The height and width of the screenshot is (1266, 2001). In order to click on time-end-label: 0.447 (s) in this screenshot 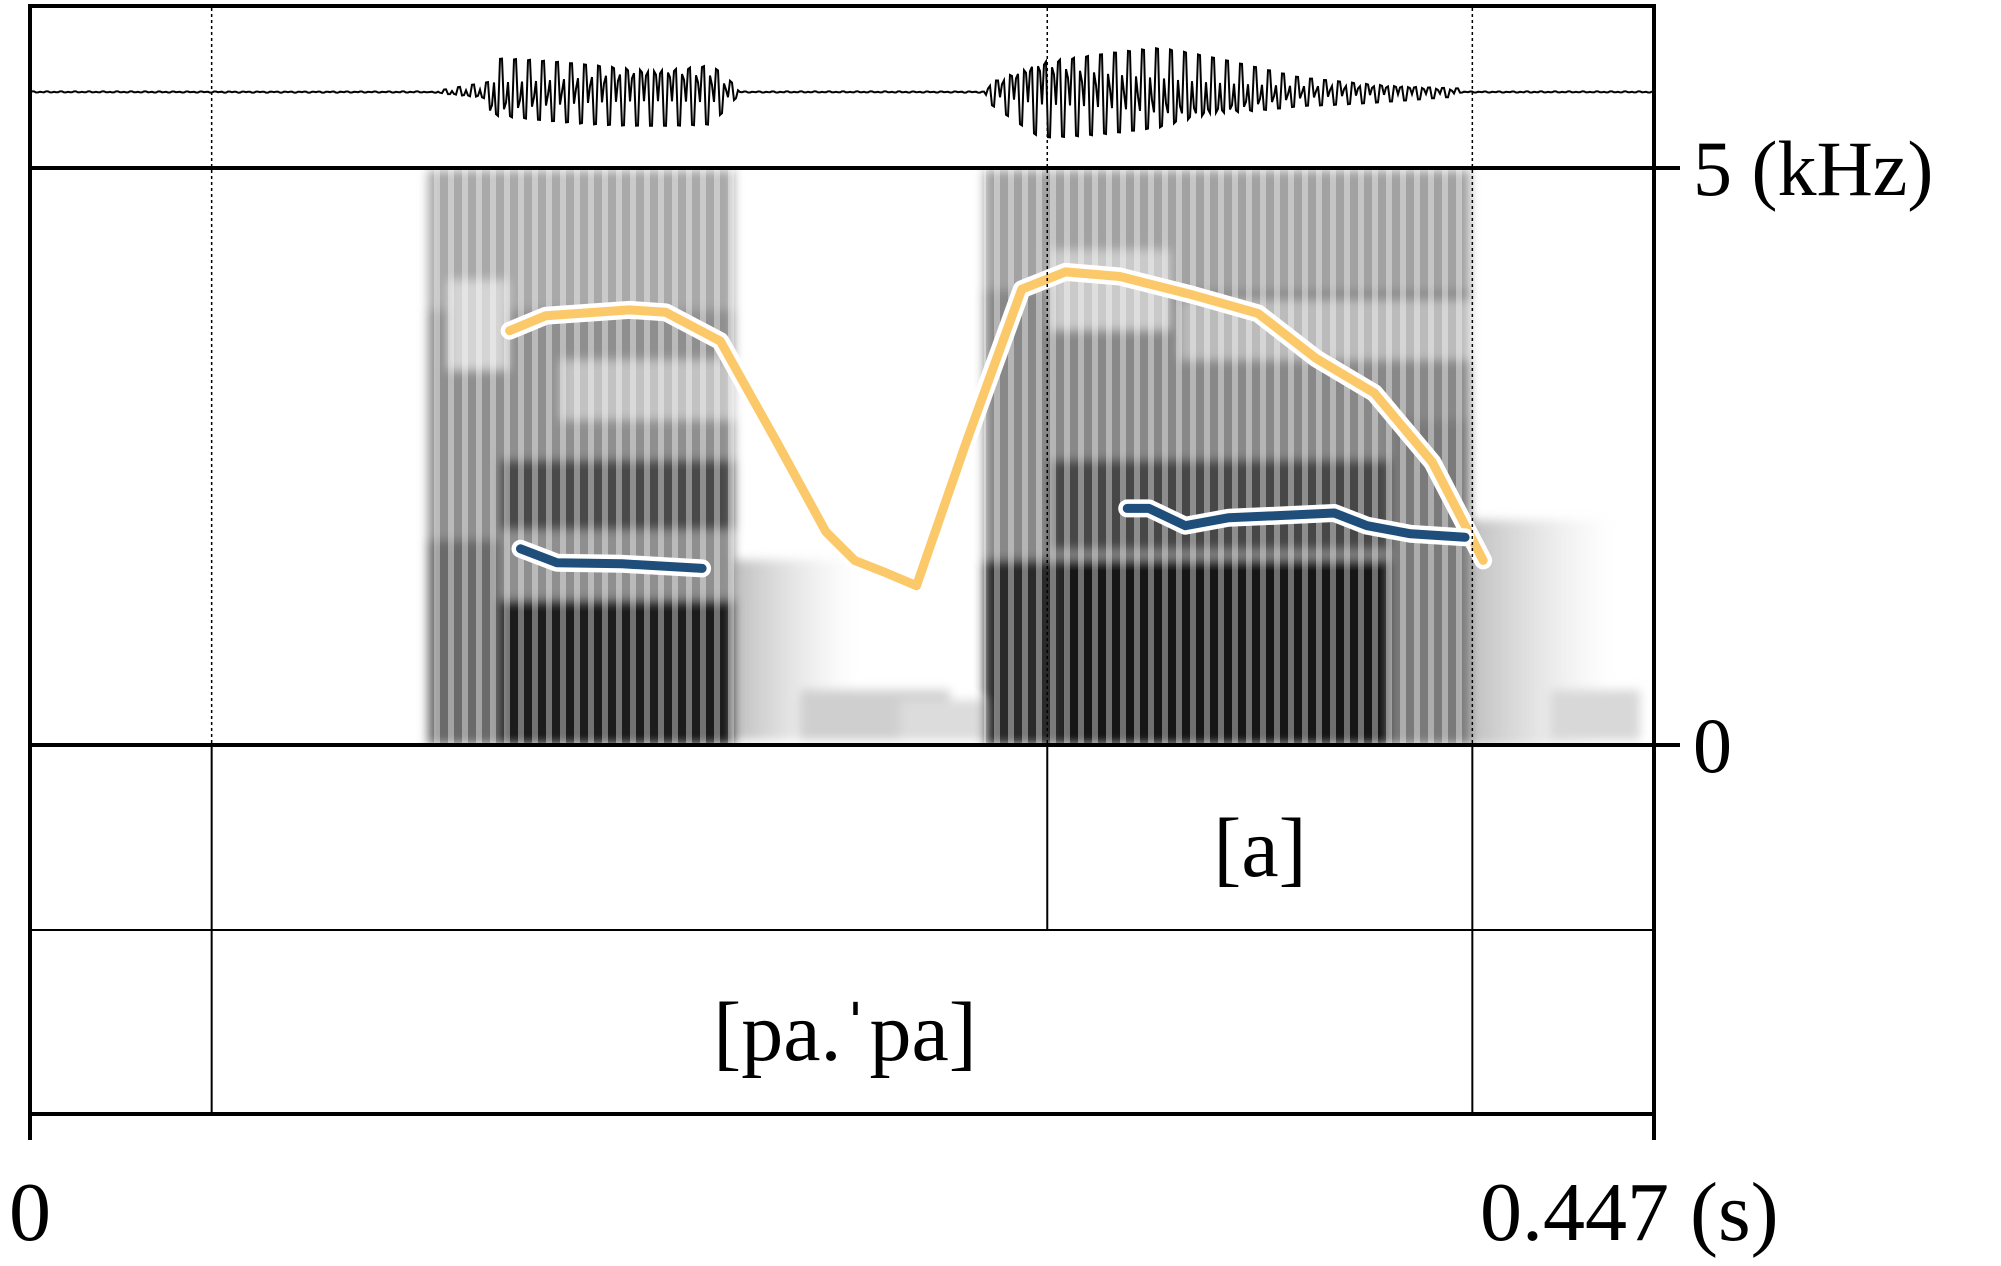, I will do `click(1629, 1212)`.